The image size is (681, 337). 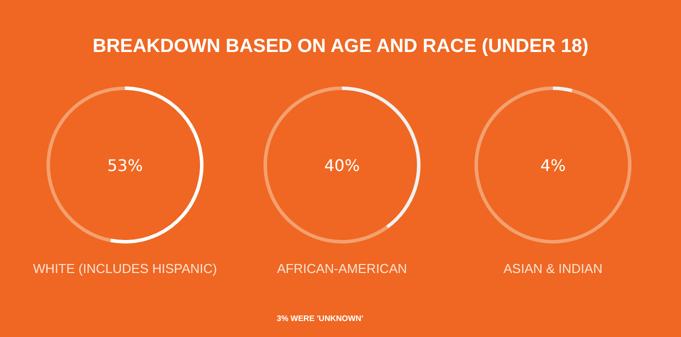 What do you see at coordinates (342, 268) in the screenshot?
I see `text: AFRICAN-AMERICAN` at bounding box center [342, 268].